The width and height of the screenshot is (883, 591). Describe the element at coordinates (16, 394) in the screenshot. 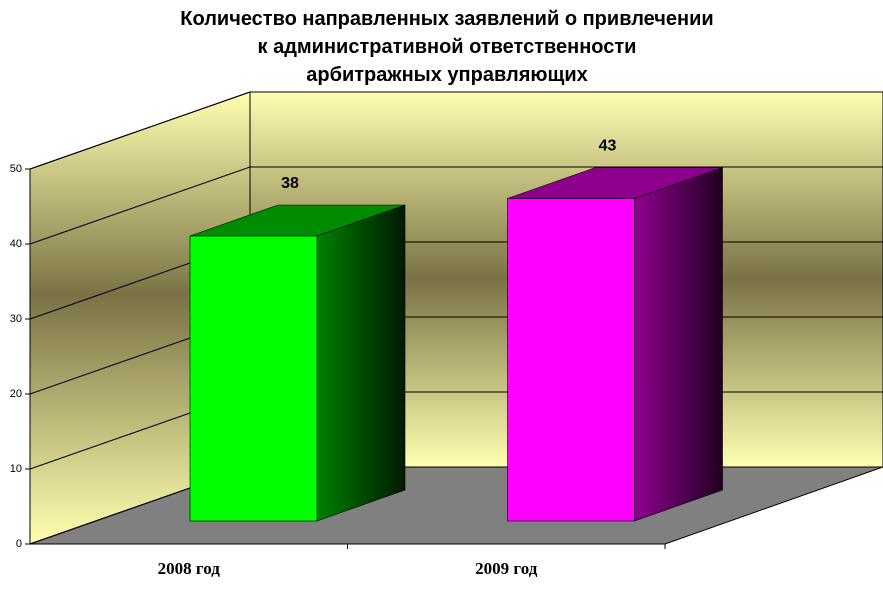

I see `y-tick-label: 20` at that location.